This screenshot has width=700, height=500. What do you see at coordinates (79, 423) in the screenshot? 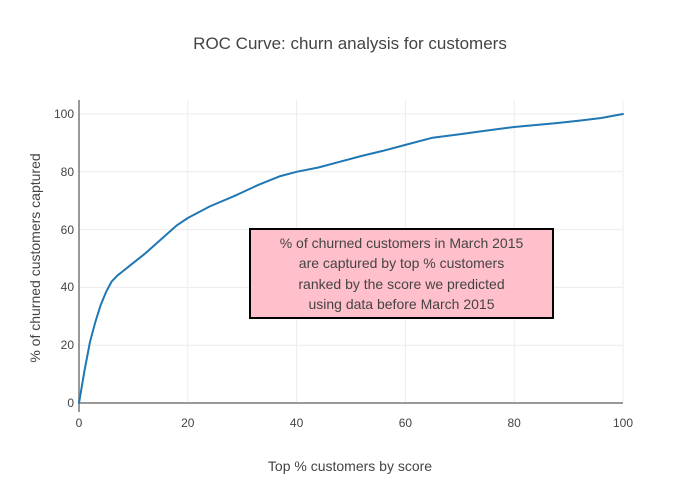
I see `x-tick-label: 0` at bounding box center [79, 423].